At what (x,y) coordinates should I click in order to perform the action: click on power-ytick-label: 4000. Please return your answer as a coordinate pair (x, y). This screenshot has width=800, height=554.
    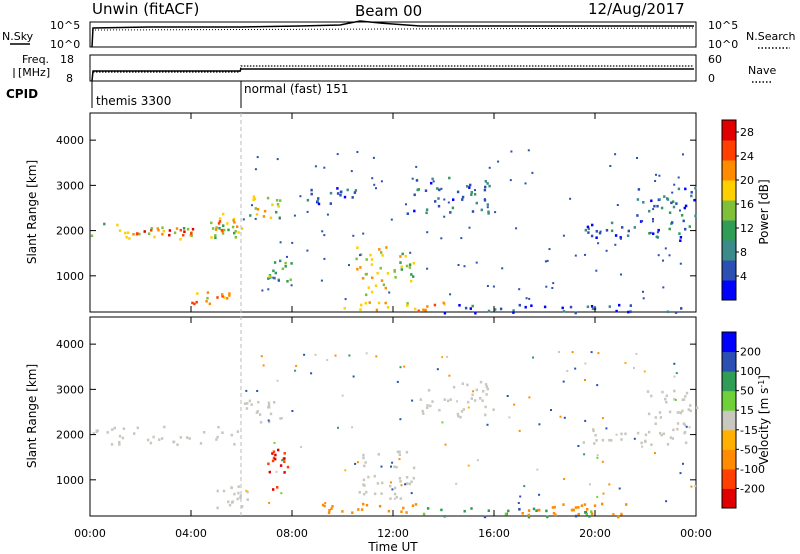
    Looking at the image, I should click on (70, 140).